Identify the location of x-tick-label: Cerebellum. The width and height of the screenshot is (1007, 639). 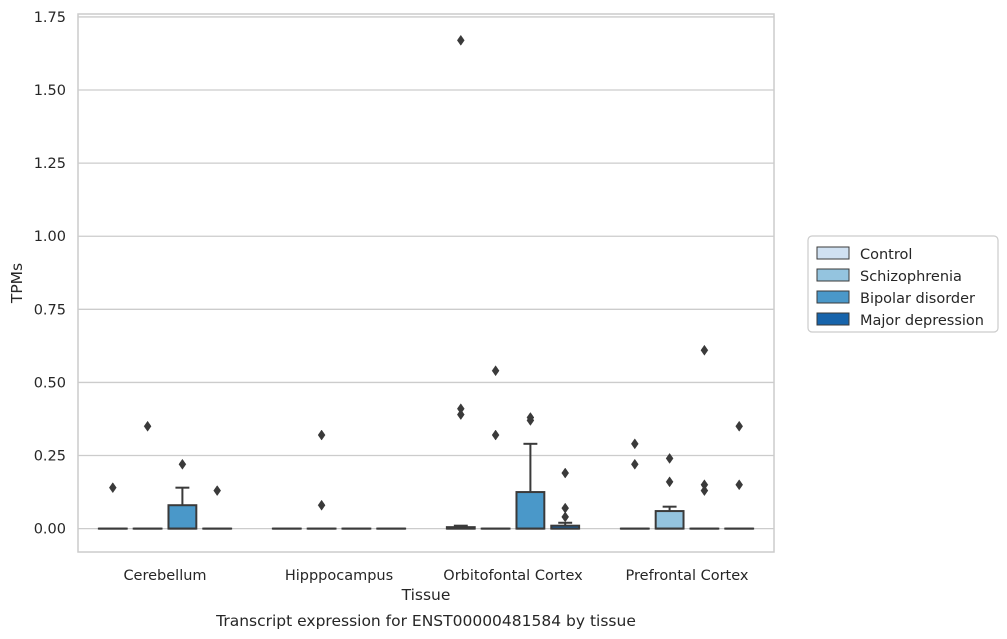
(164, 576).